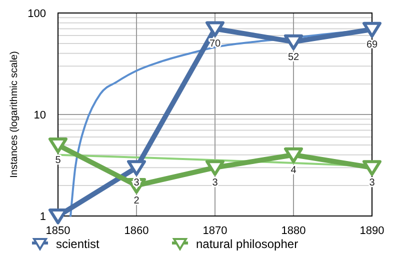 The height and width of the screenshot is (260, 394). I want to click on y-tick-label: 1, so click(43, 217).